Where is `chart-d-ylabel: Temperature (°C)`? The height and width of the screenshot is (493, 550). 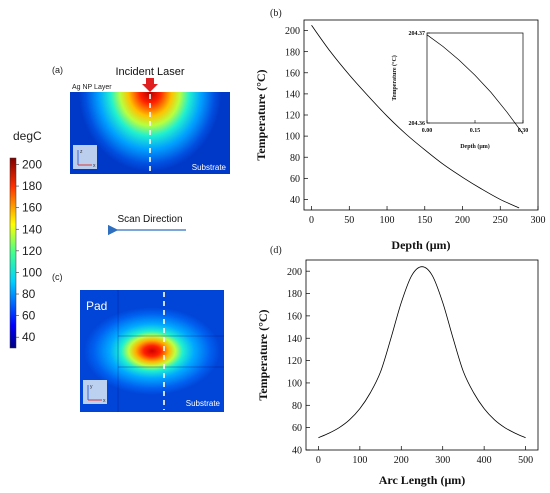
chart-d-ylabel: Temperature (°C) is located at coordinates (263, 354).